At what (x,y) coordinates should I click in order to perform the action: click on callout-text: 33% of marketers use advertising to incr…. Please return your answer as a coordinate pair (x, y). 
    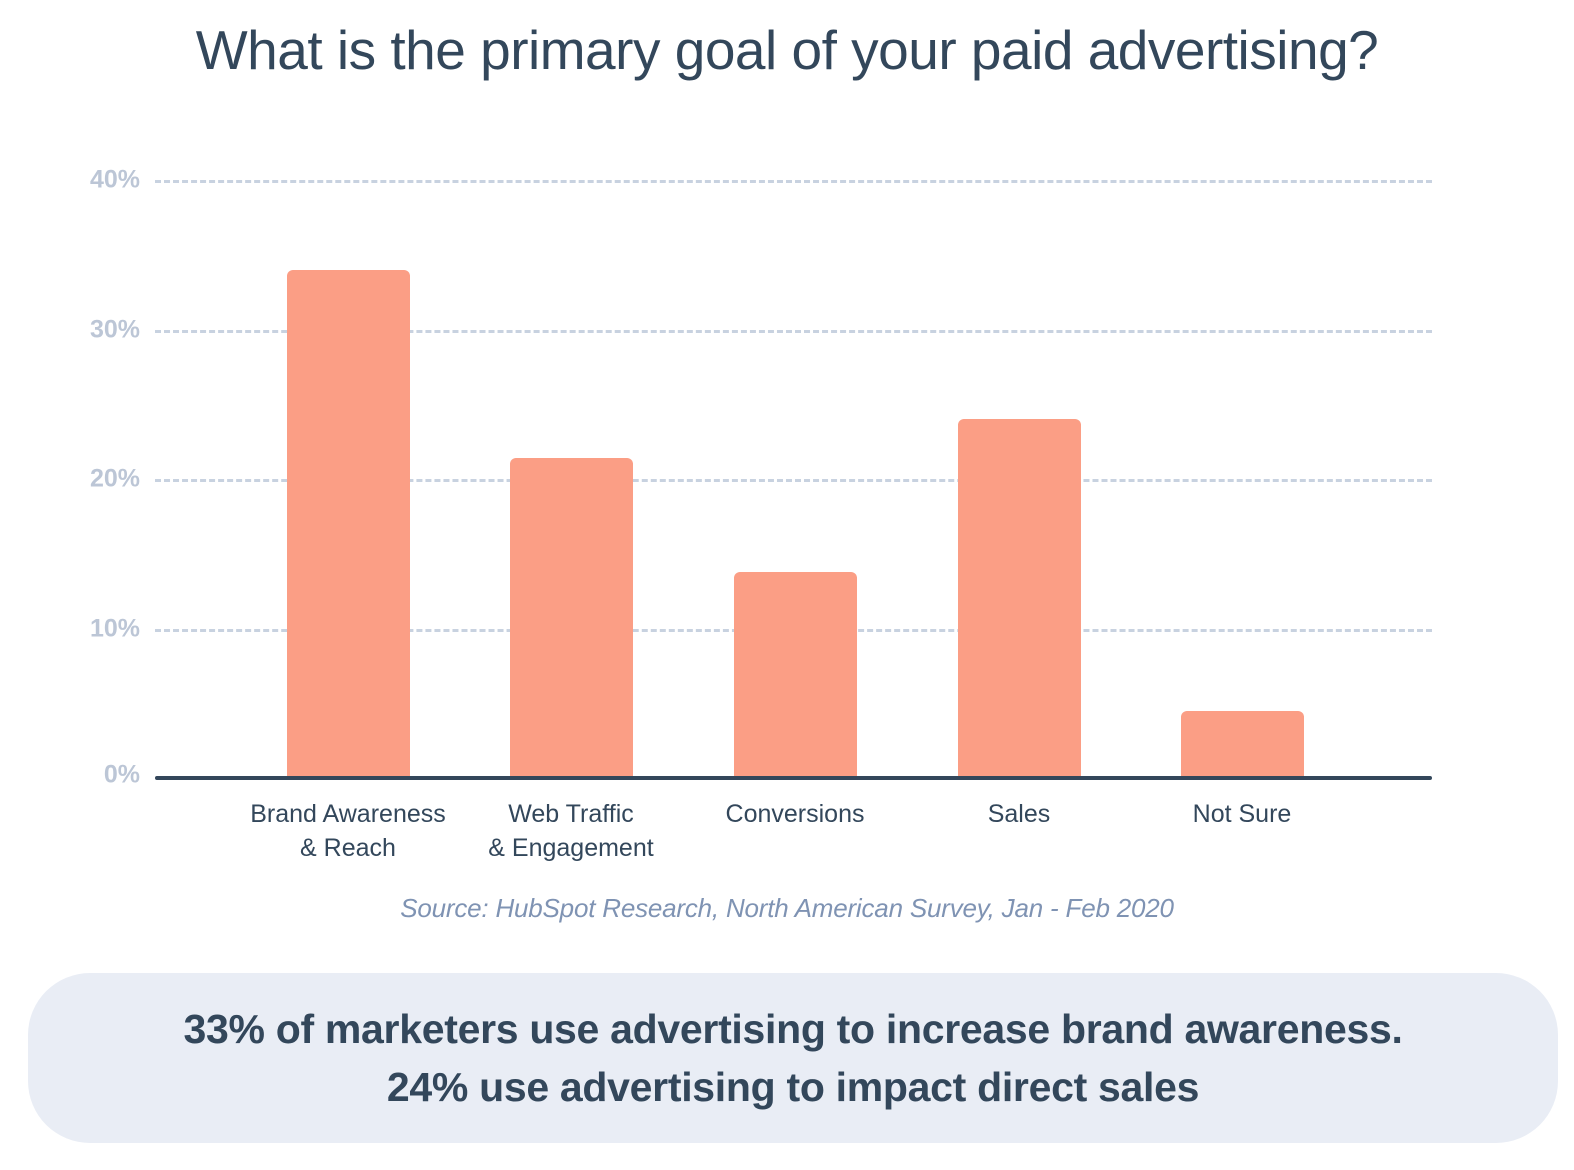
    Looking at the image, I should click on (792, 1058).